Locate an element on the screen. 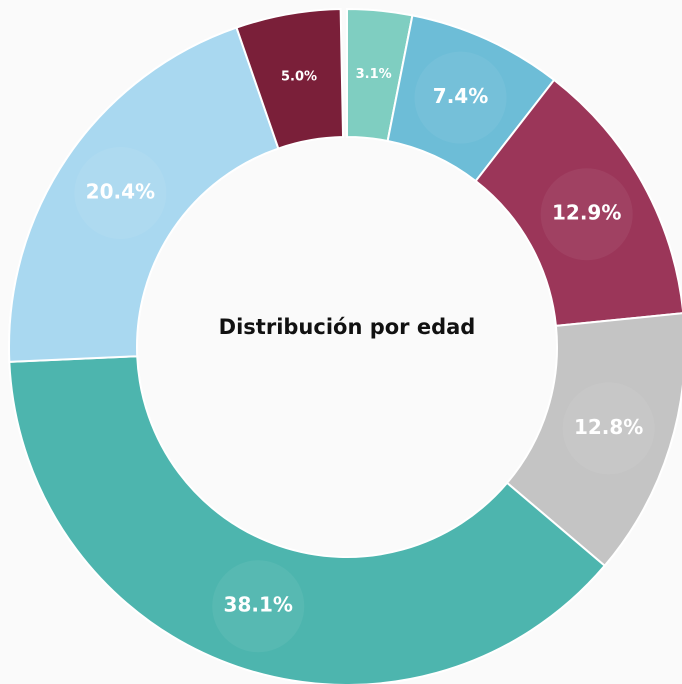 This screenshot has width=682, height=684. chart-title: Distribución por edad is located at coordinates (347, 327).